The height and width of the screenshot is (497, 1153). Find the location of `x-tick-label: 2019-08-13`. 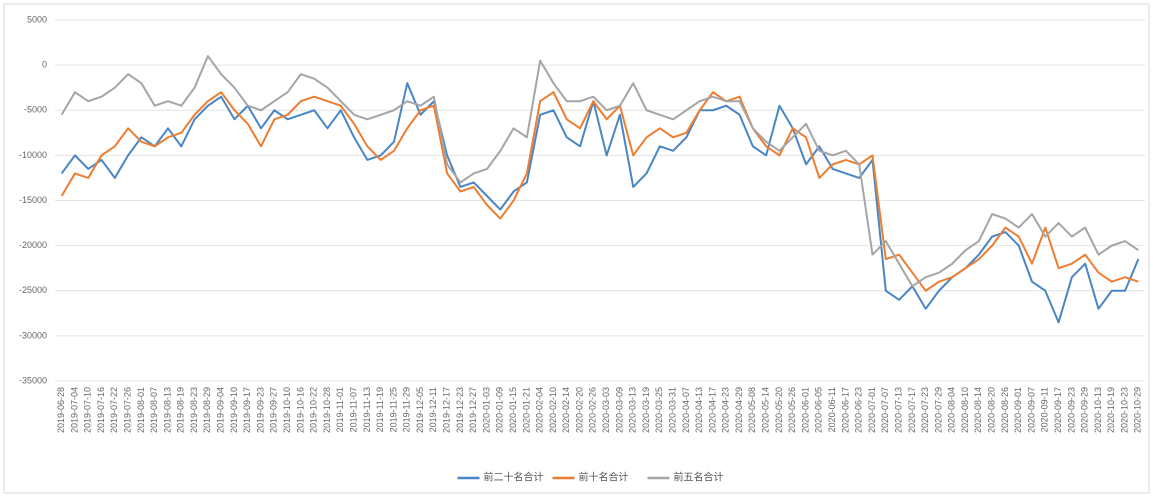

x-tick-label: 2019-08-13 is located at coordinates (167, 410).